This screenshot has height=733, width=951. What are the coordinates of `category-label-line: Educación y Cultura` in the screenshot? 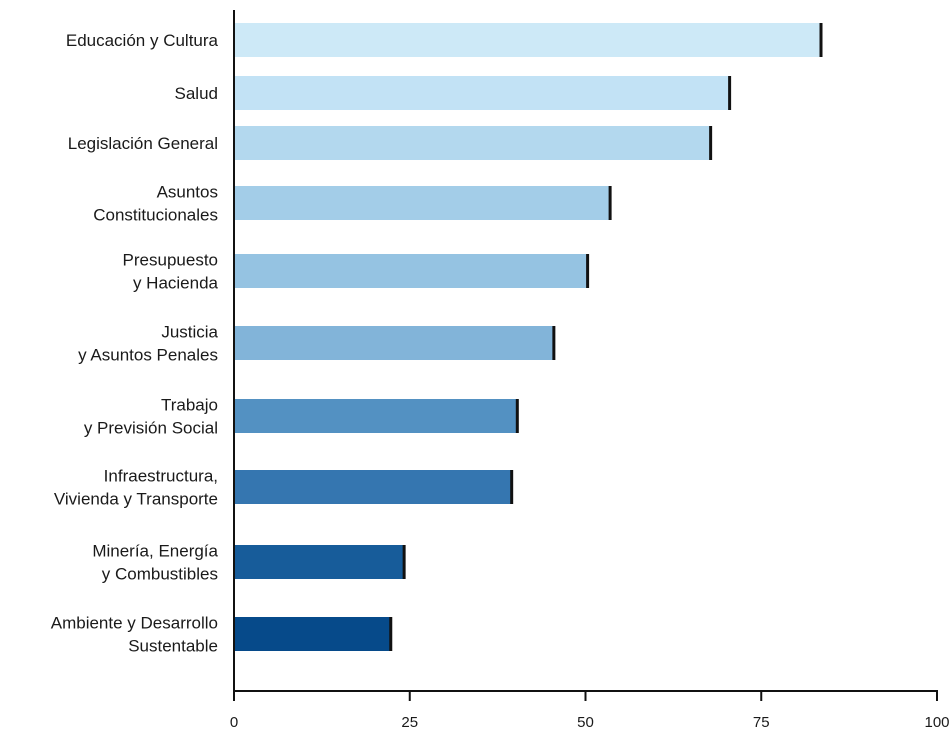 It's located at (142, 40).